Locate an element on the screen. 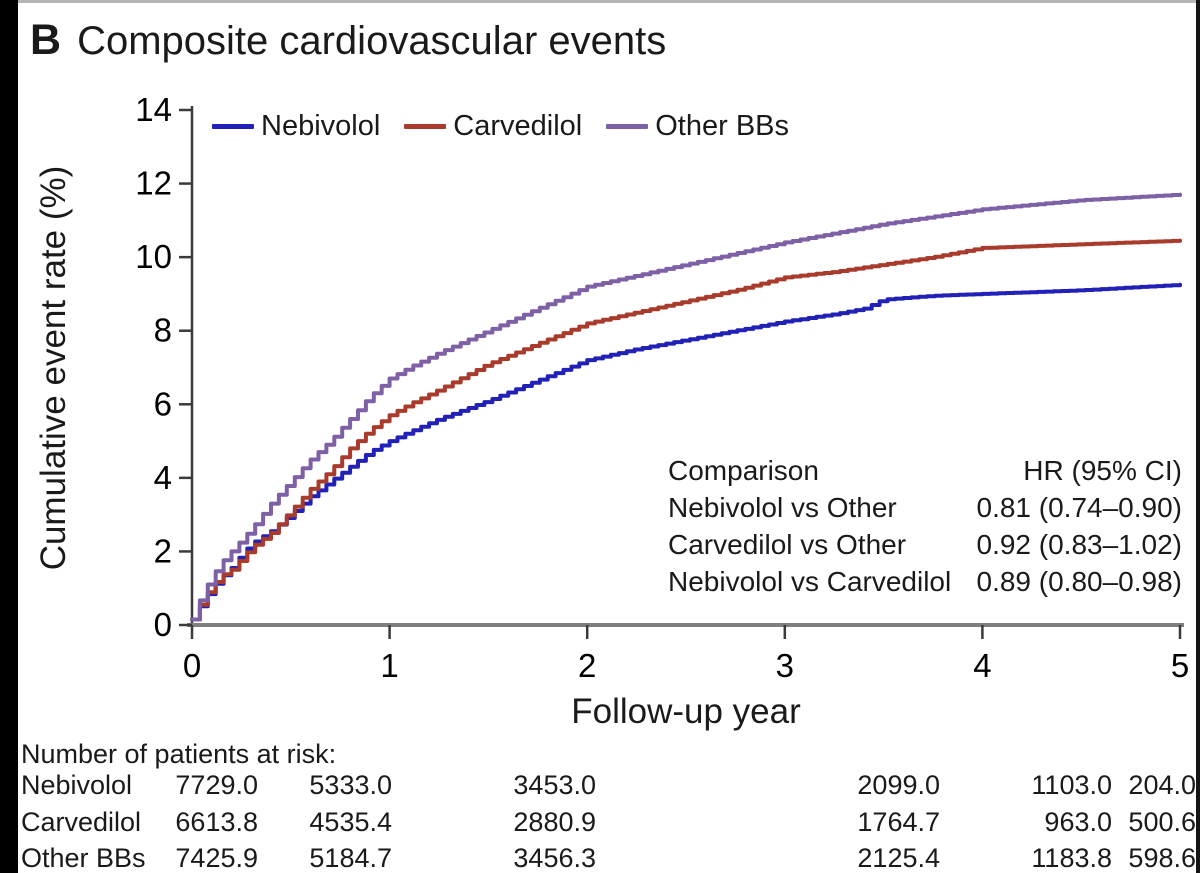 The width and height of the screenshot is (1200, 873). panel-title: B Composite cardiovascular events is located at coordinates (348, 40).